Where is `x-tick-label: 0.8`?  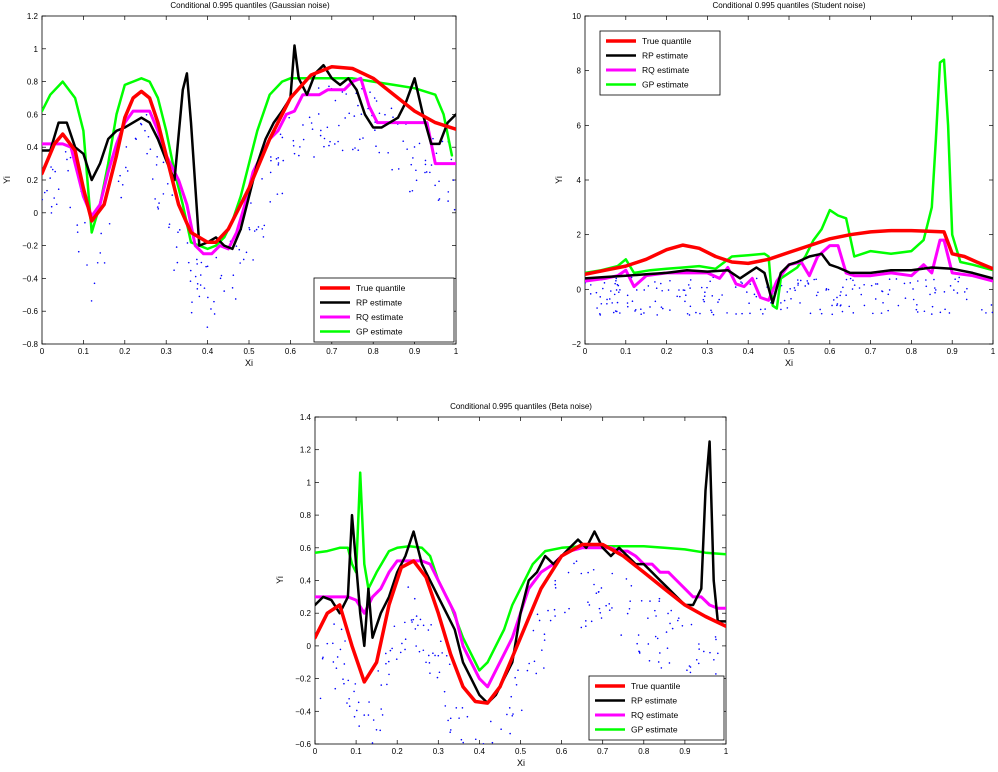 x-tick-label: 0.8 is located at coordinates (374, 351).